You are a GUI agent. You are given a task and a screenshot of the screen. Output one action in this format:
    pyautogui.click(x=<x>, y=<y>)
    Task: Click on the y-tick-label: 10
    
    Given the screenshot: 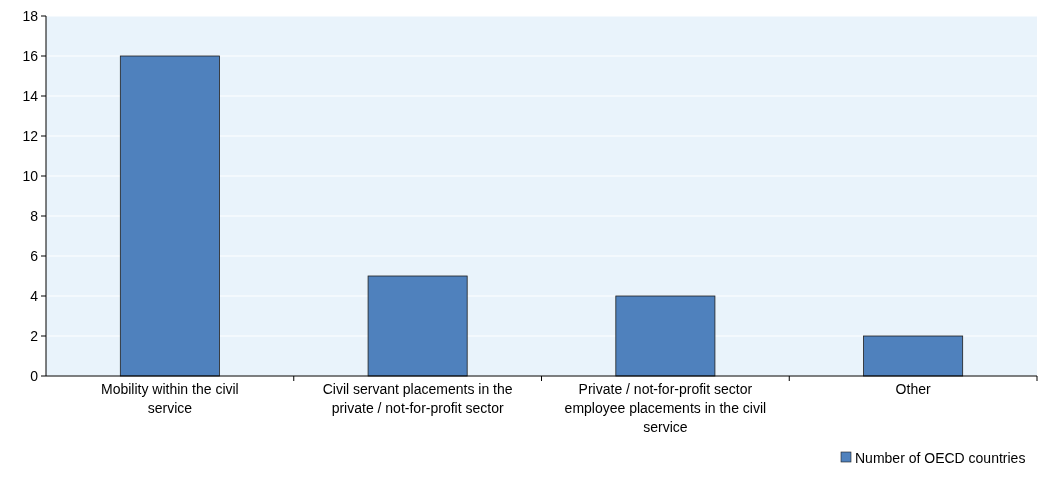 What is the action you would take?
    pyautogui.click(x=30, y=175)
    